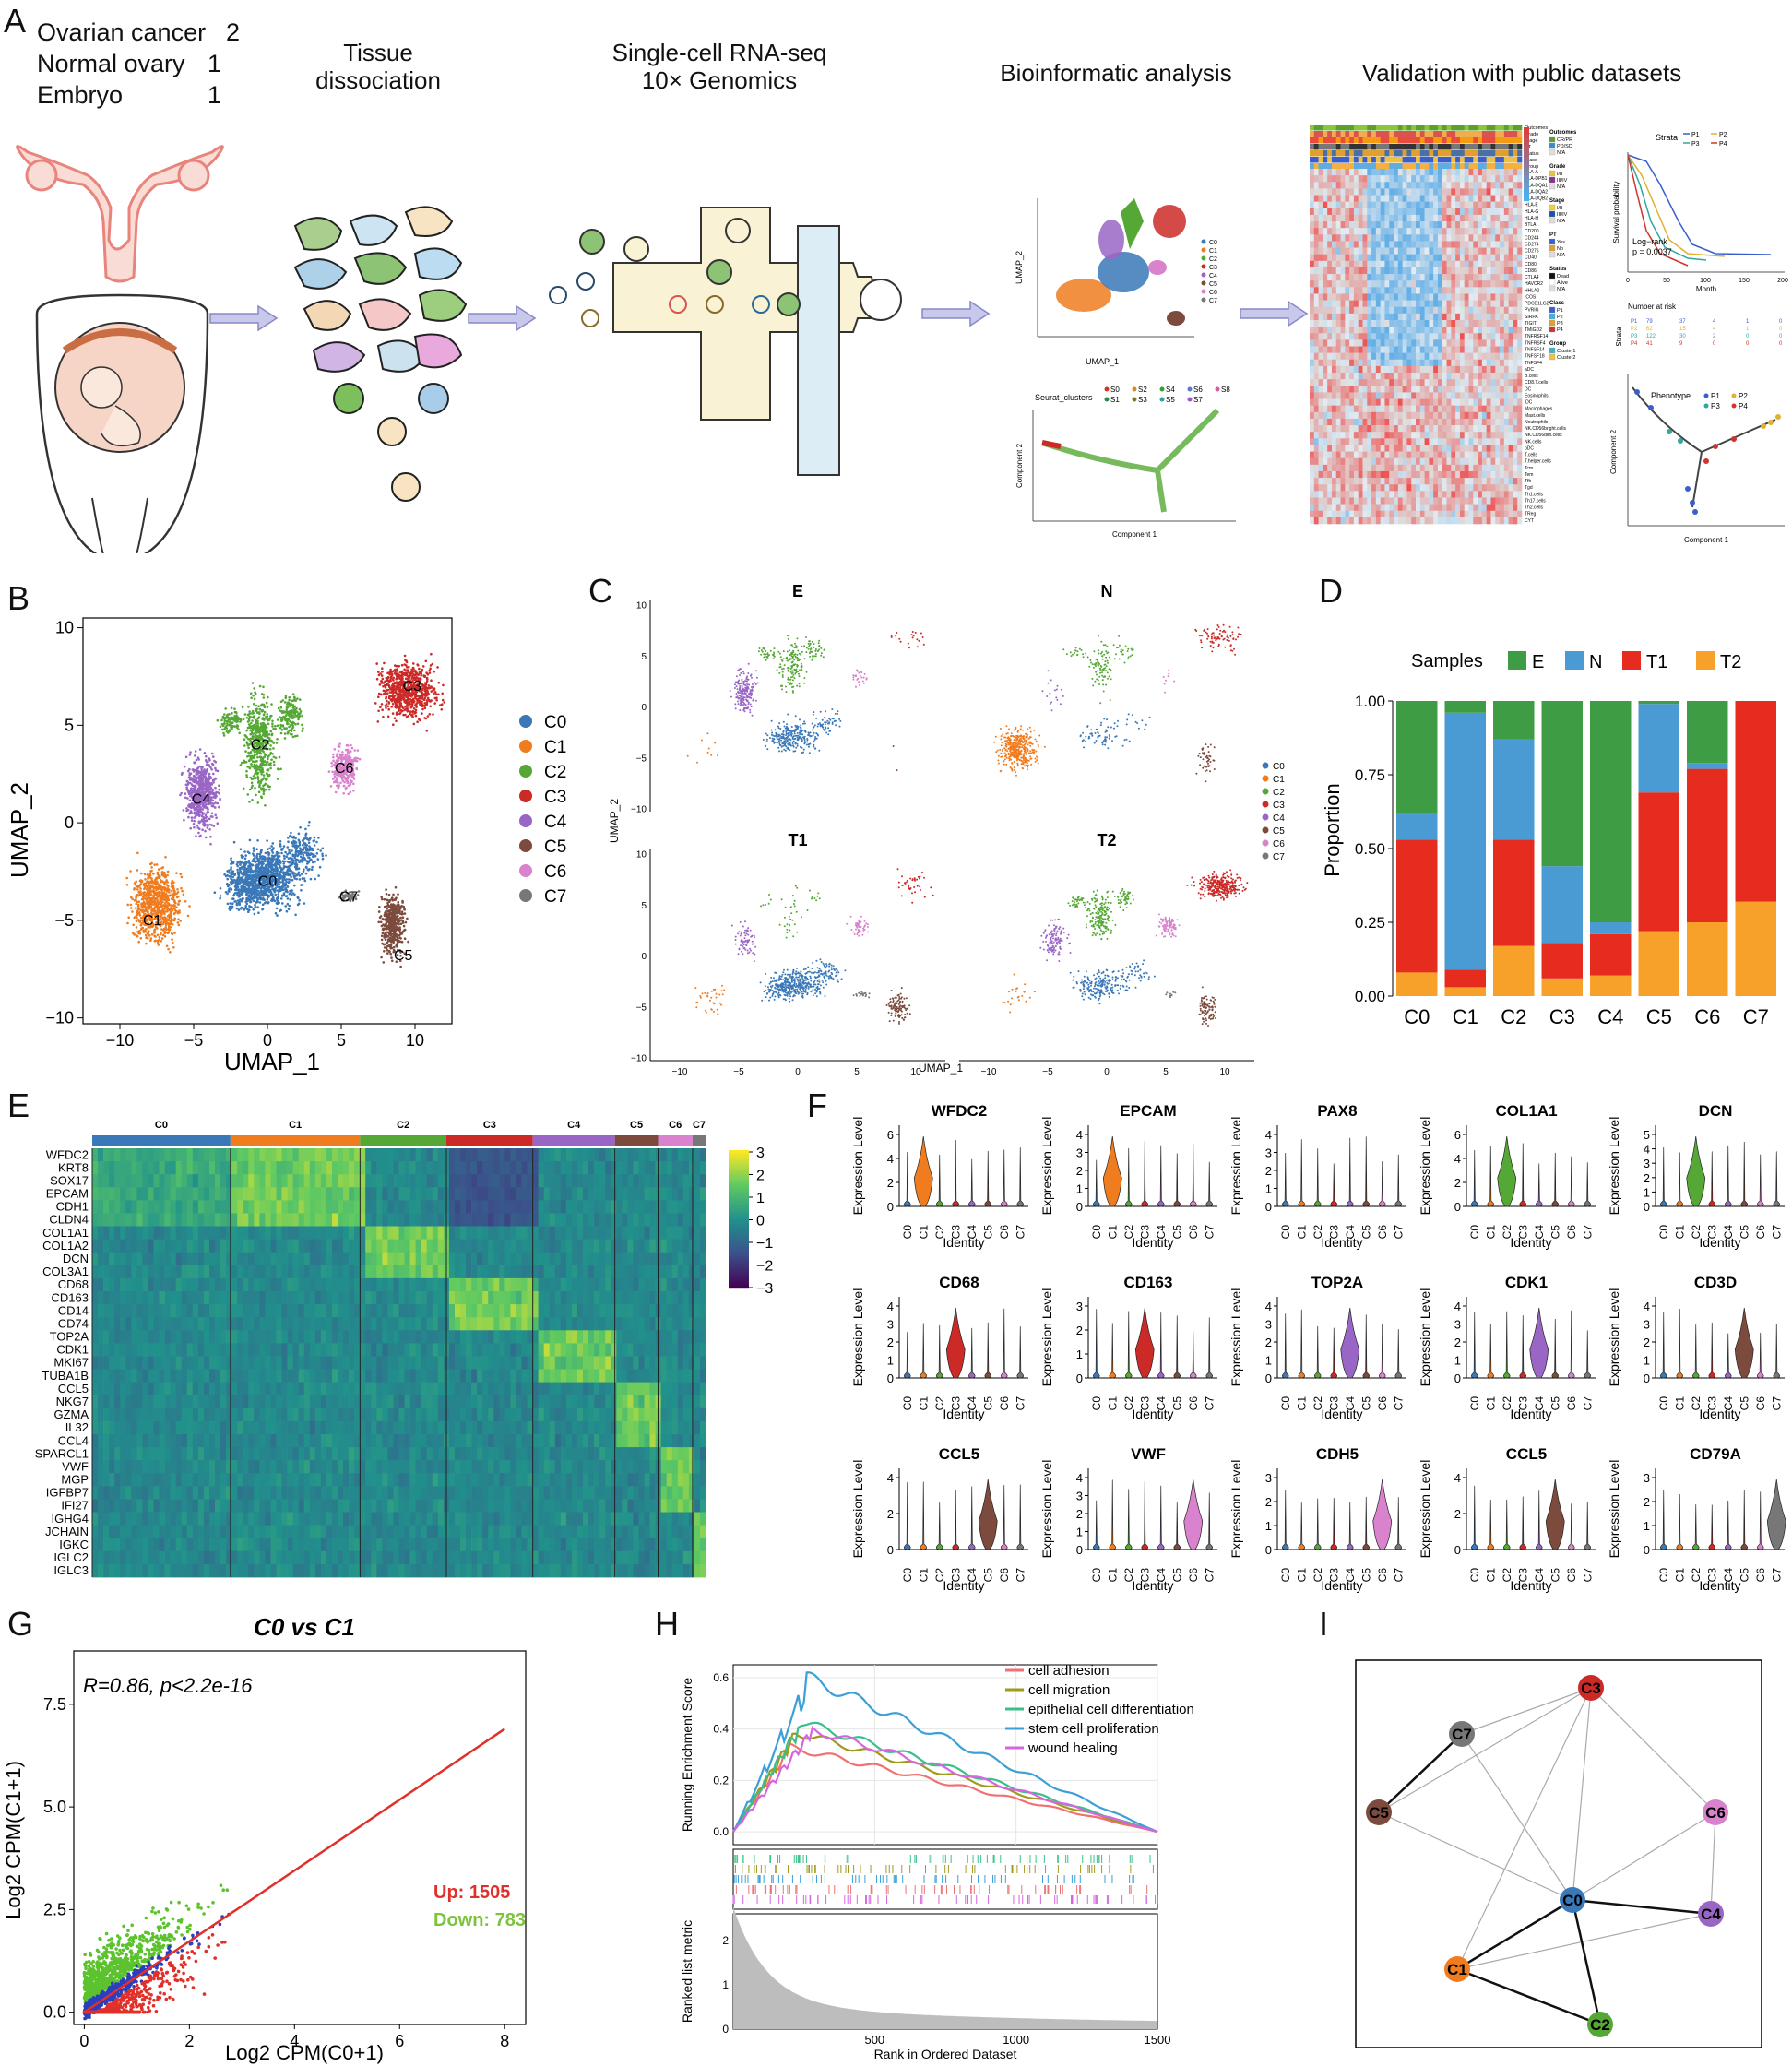  What do you see at coordinates (232, 32) in the screenshot?
I see `sample-count: 2` at bounding box center [232, 32].